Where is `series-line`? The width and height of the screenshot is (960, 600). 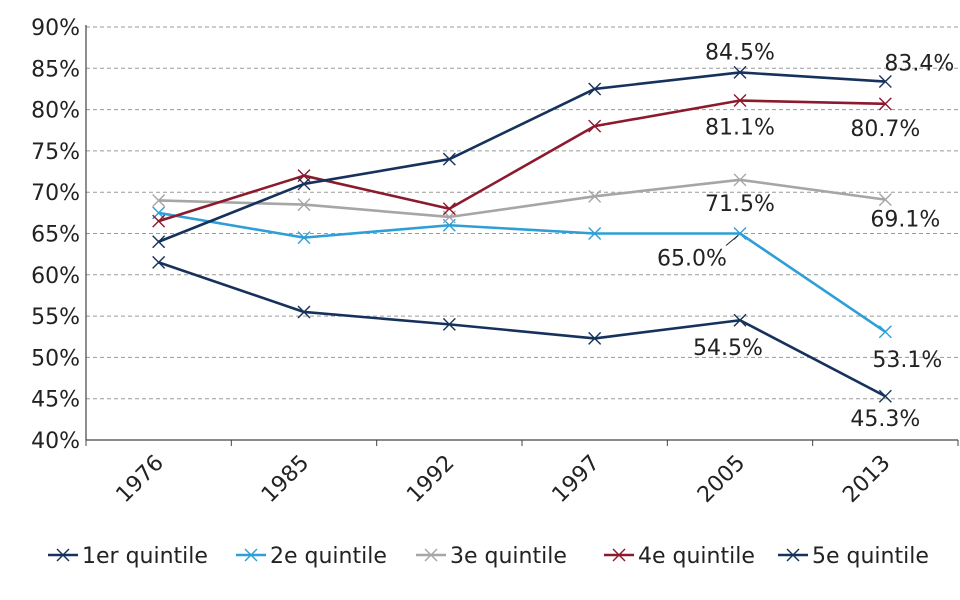 series-line is located at coordinates (522, 198).